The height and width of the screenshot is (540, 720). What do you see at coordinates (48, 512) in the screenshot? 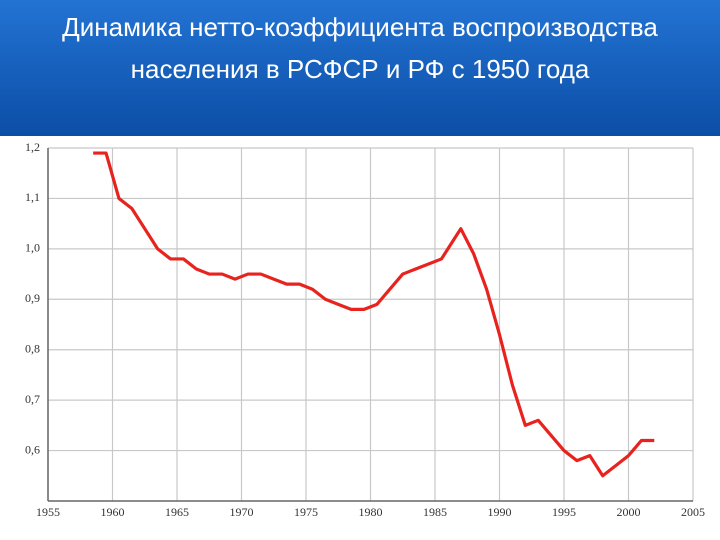
I see `x-tick-label: 1955` at bounding box center [48, 512].